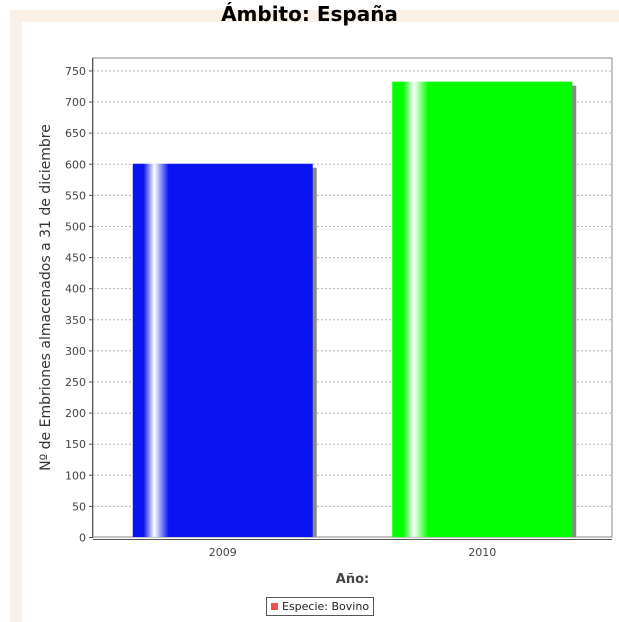  Describe the element at coordinates (75, 71) in the screenshot. I see `y-tick-label: 750` at that location.